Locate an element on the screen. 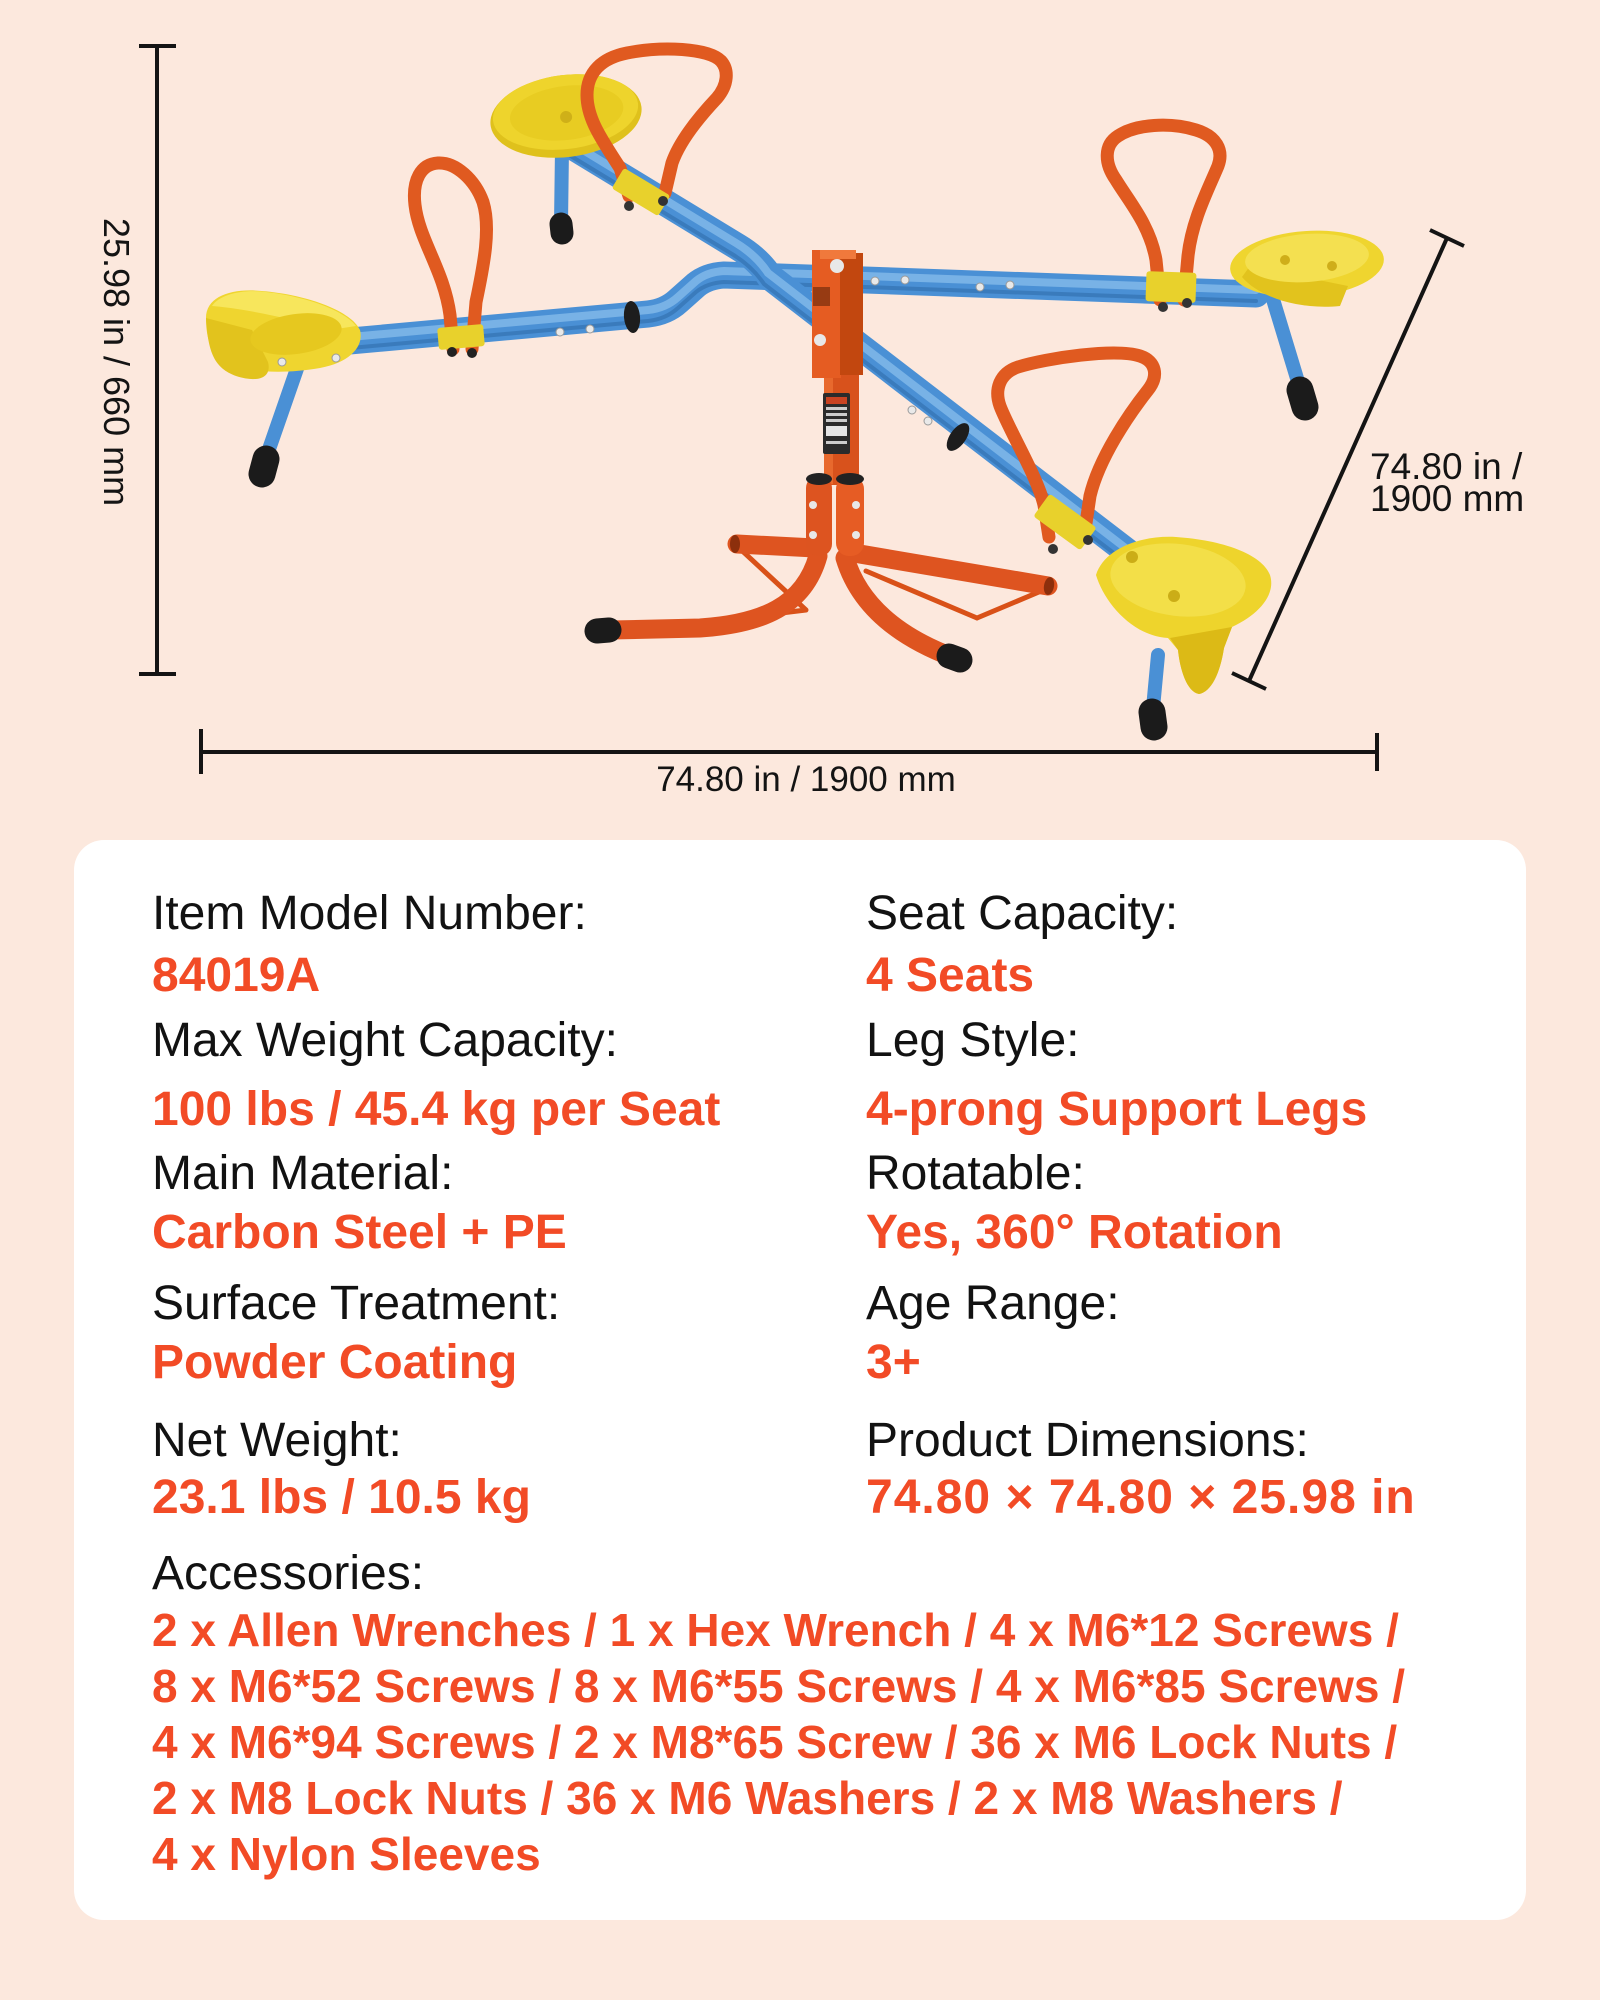 The width and height of the screenshot is (1600, 2000). svg-text: 25.98 in / 660 mm is located at coordinates (116, 362).